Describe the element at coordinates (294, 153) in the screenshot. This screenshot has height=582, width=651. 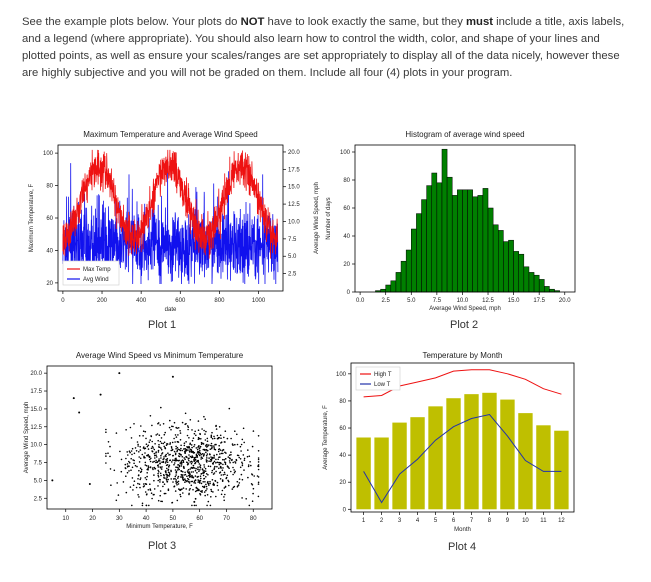
I see `chart1-ytick2-label: 20.0` at that location.